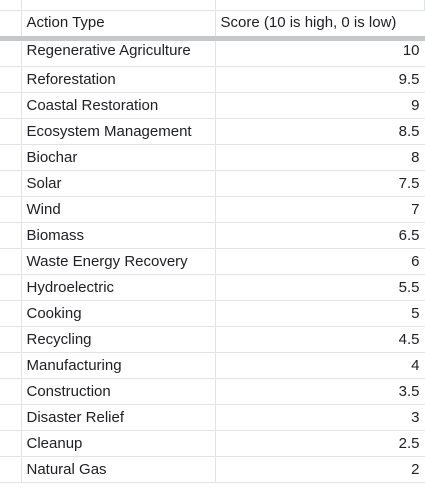 This screenshot has width=425, height=491. I want to click on table-row: Manufacturing 4, so click(212, 365).